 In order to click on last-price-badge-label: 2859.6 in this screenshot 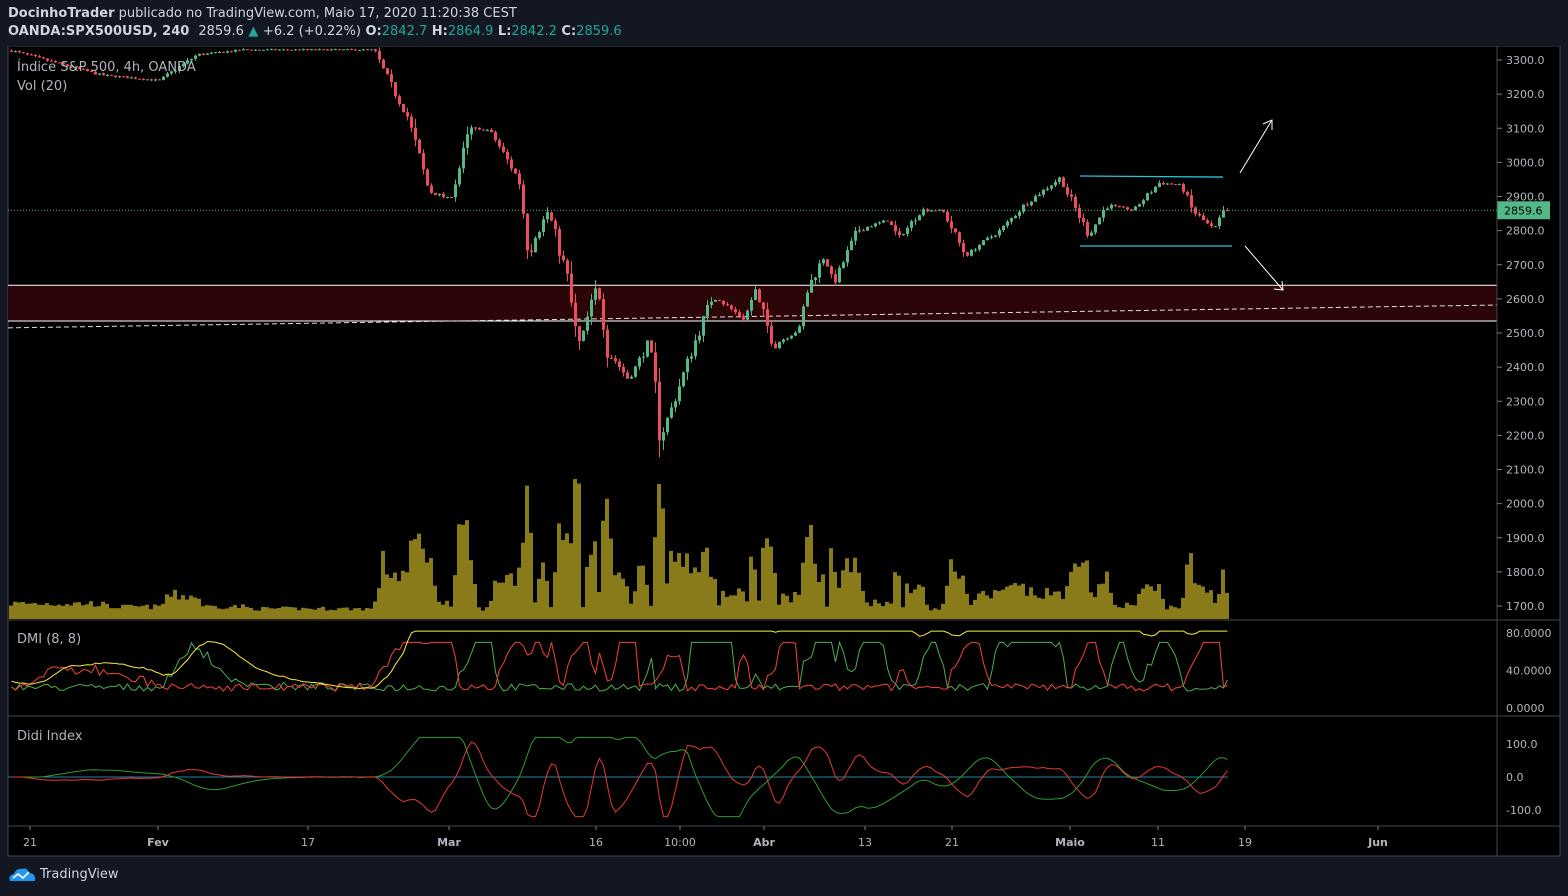, I will do `click(1523, 210)`.